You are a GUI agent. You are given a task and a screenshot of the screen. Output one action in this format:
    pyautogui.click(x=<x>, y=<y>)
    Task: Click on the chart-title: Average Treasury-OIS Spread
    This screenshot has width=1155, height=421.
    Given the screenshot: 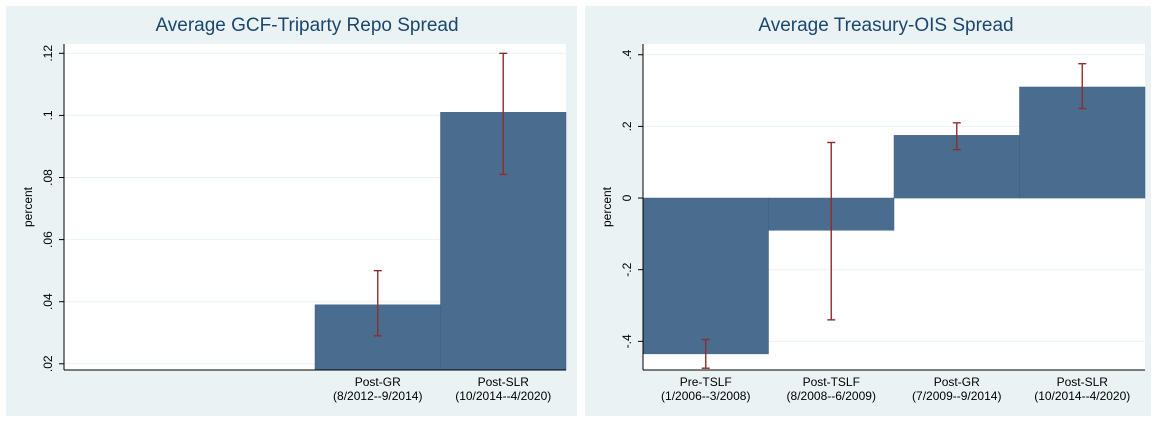 What is the action you would take?
    pyautogui.click(x=885, y=25)
    